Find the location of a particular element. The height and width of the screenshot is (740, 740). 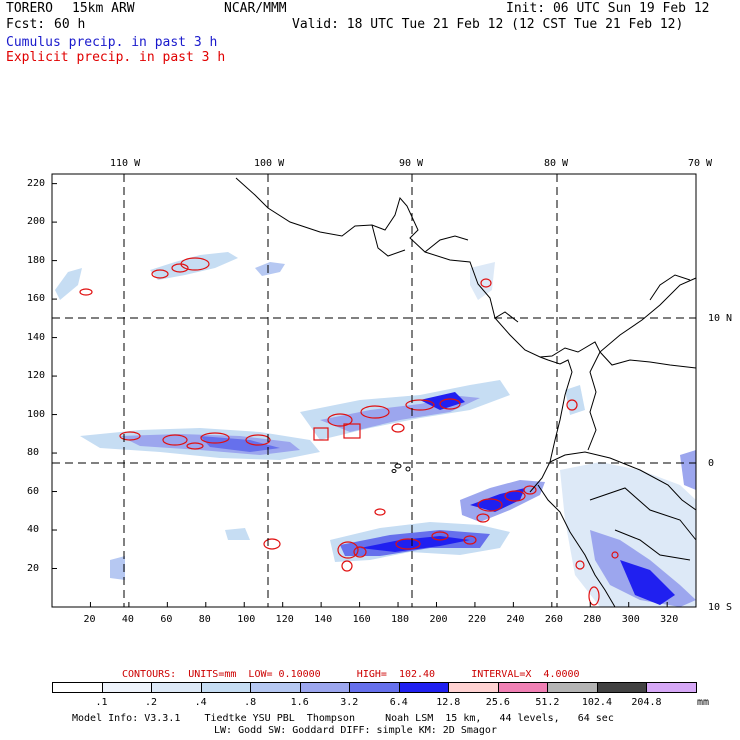

x-tick-label: 60 is located at coordinates (166, 619).